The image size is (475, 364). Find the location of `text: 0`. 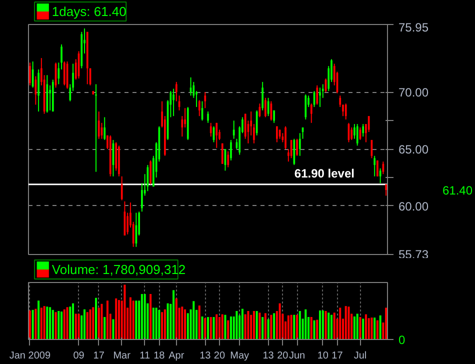

text: 0 is located at coordinates (402, 340).